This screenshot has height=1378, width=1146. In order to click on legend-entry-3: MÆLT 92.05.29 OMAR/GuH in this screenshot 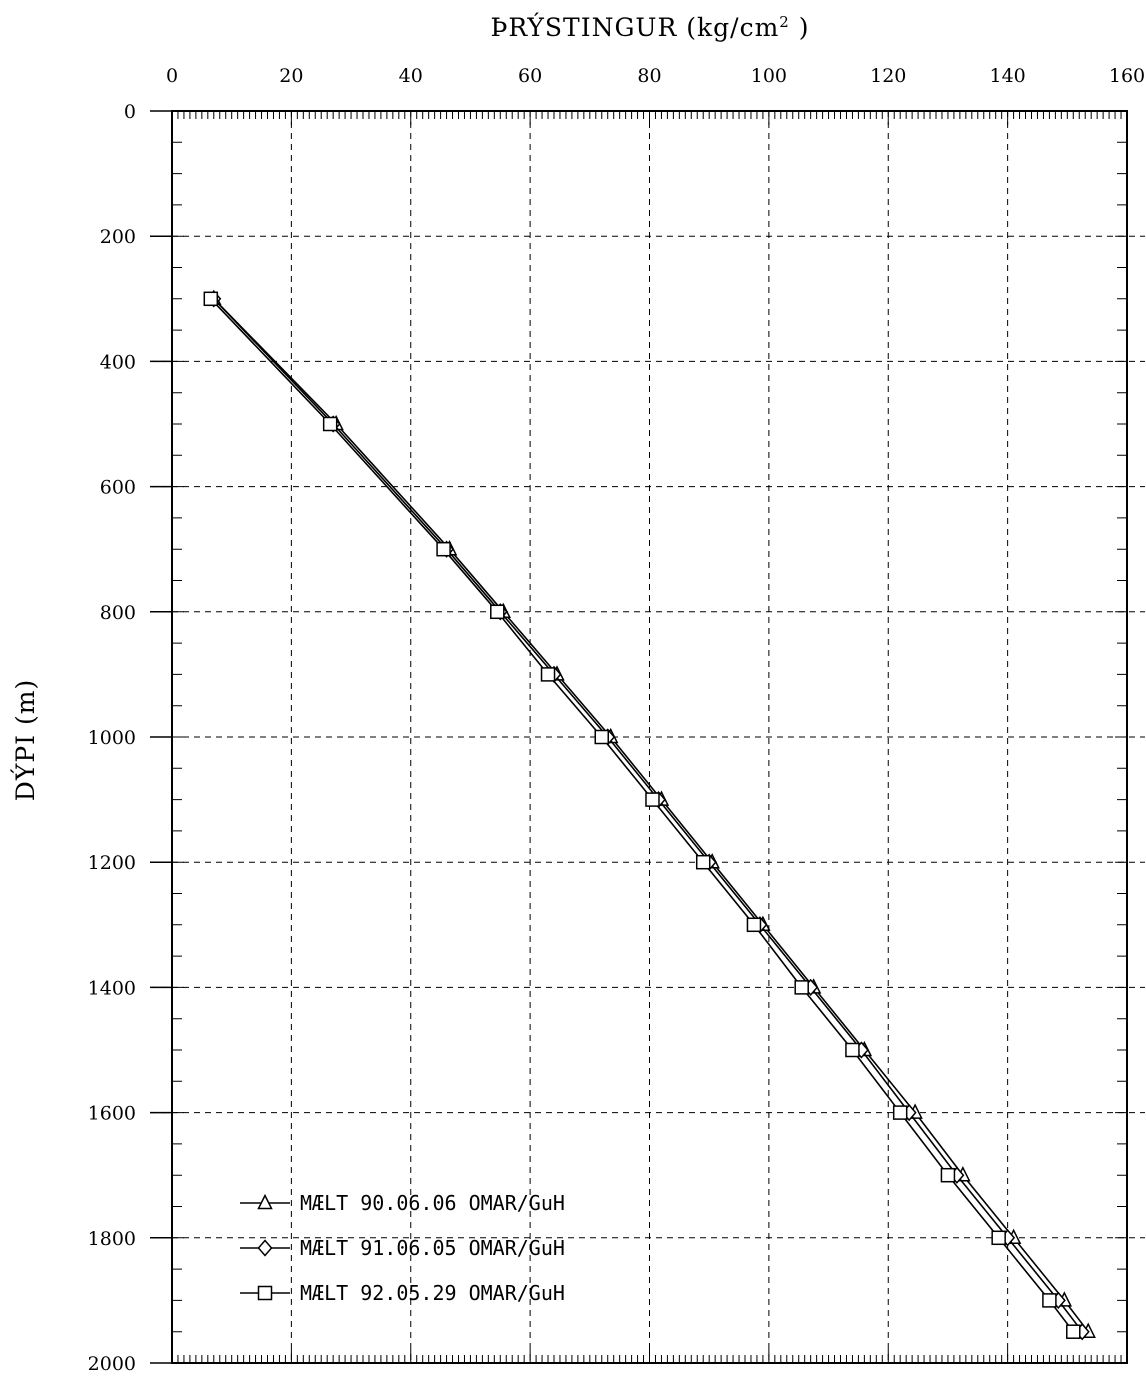, I will do `click(402, 1293)`.